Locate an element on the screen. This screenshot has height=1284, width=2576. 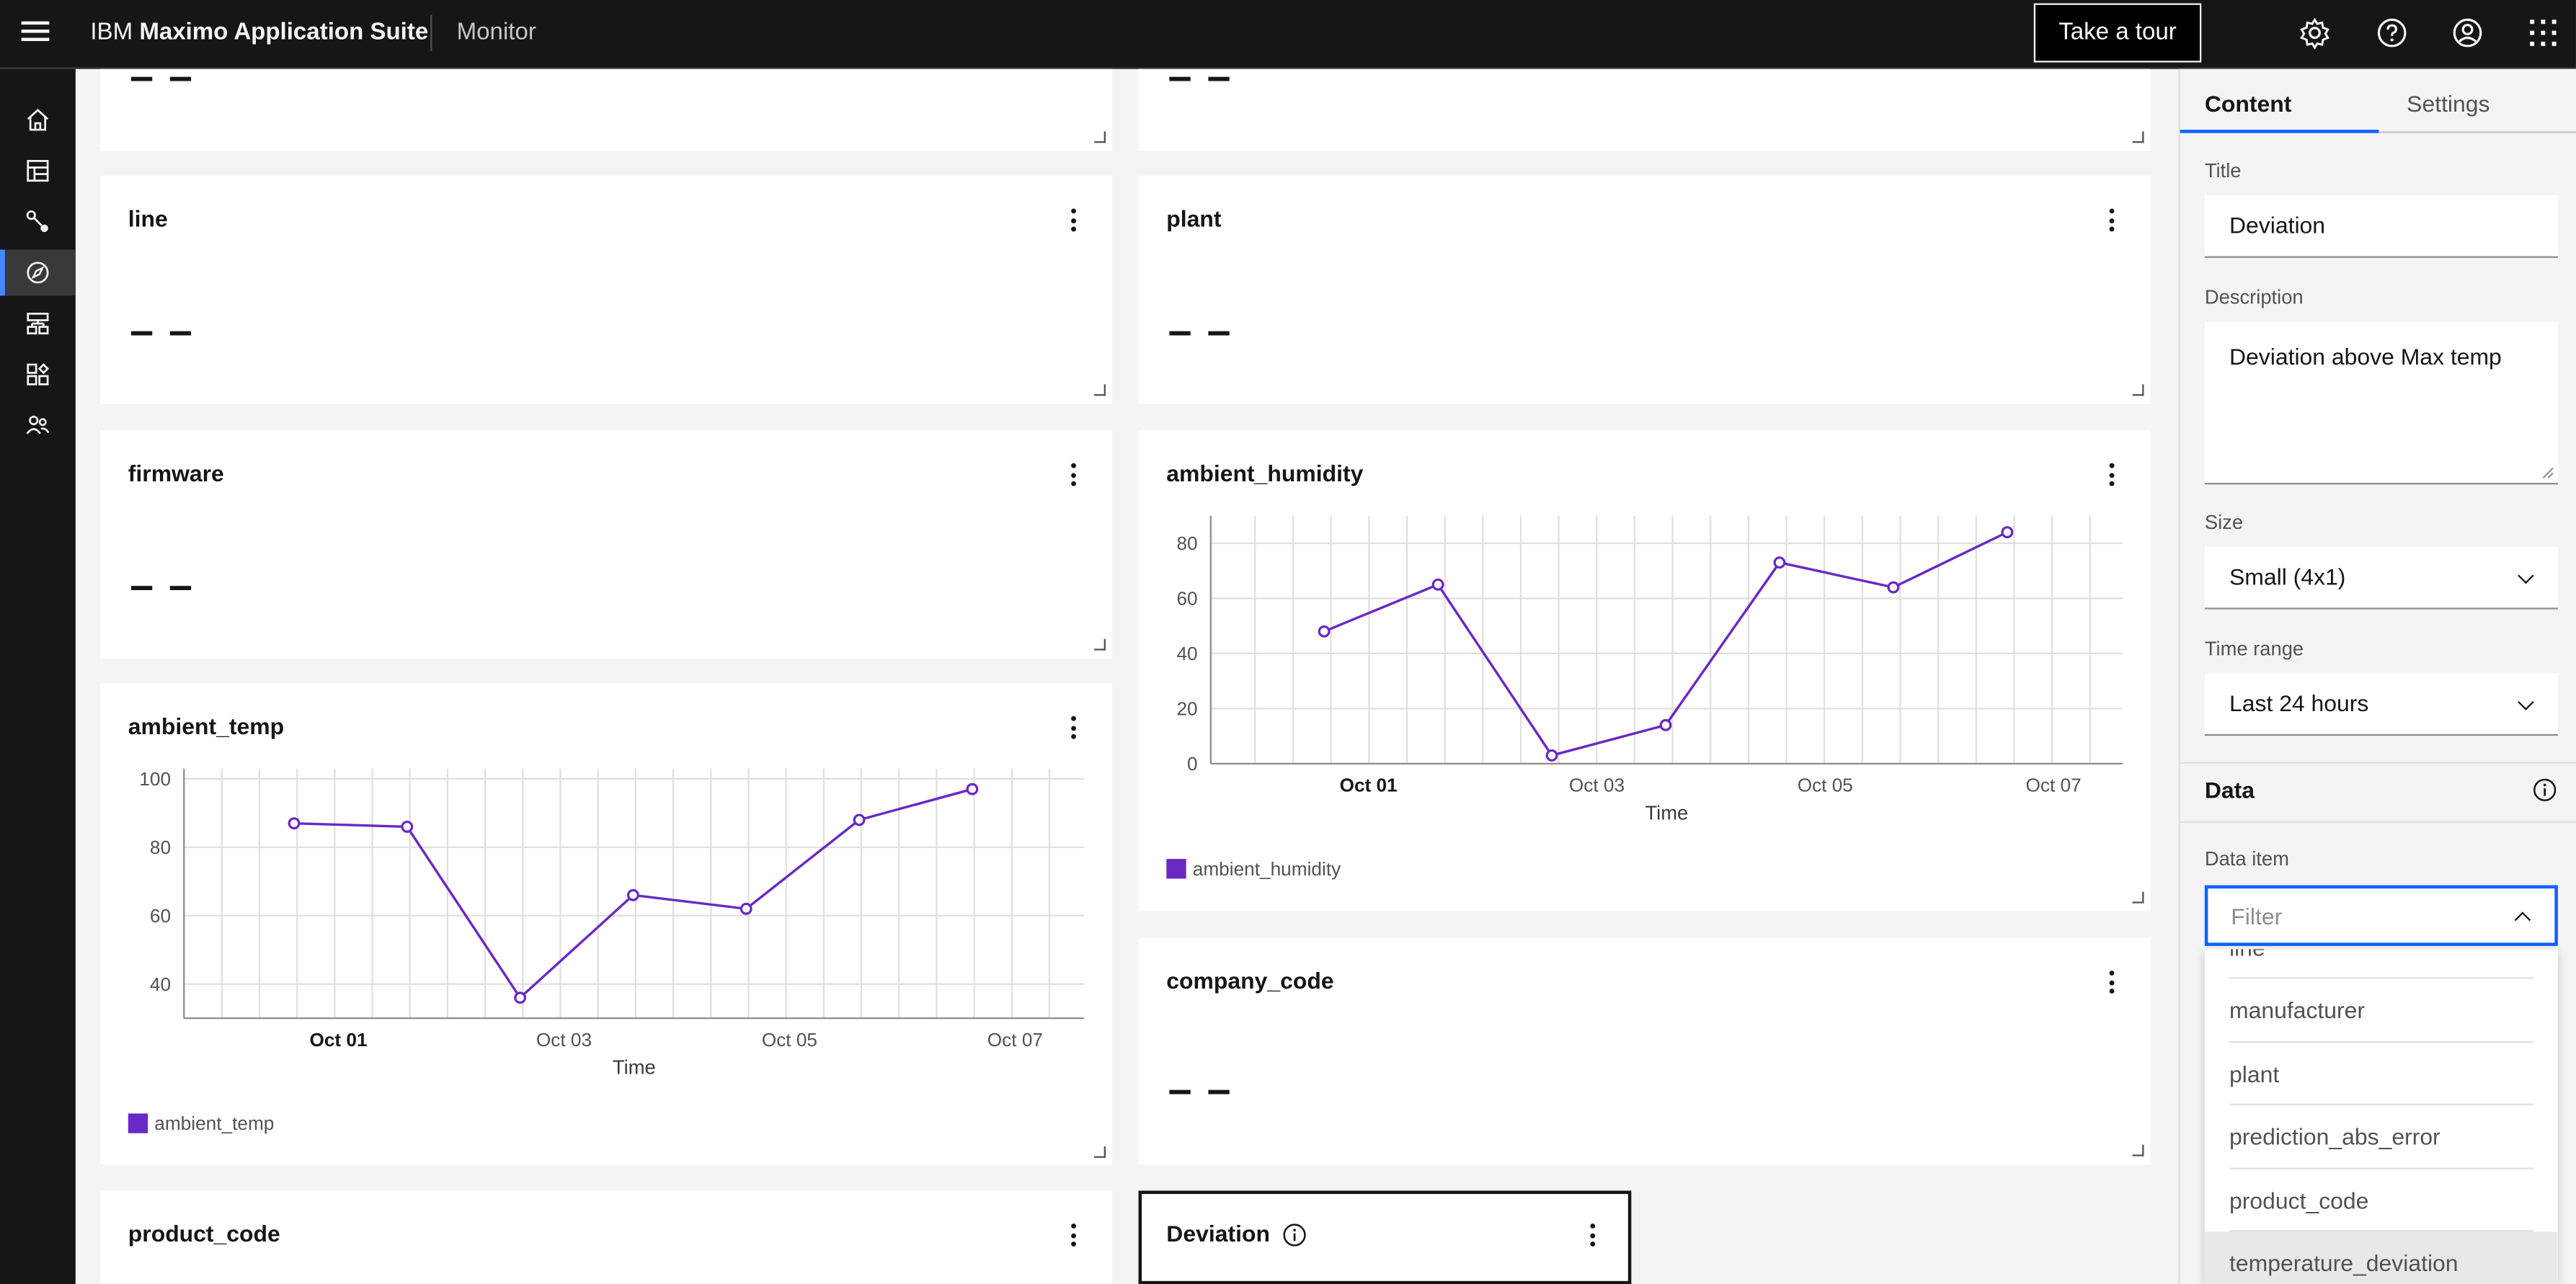
card-title: ambient_temp is located at coordinates (207, 726).